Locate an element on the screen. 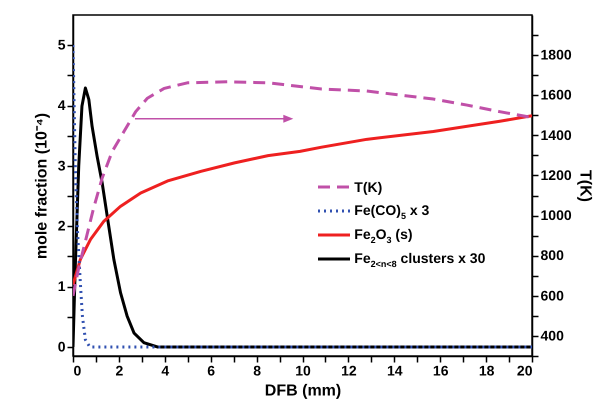 This screenshot has height=411, width=608. x-tick-label: 18 is located at coordinates (486, 370).